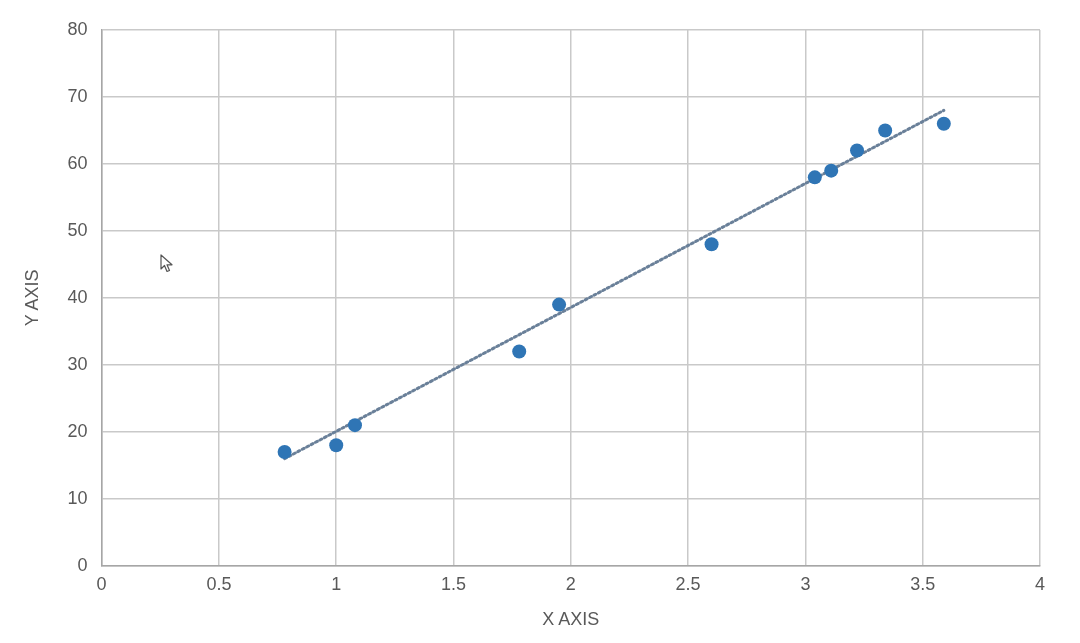 The height and width of the screenshot is (643, 1080). I want to click on x-tick-label: 3.5, so click(923, 583).